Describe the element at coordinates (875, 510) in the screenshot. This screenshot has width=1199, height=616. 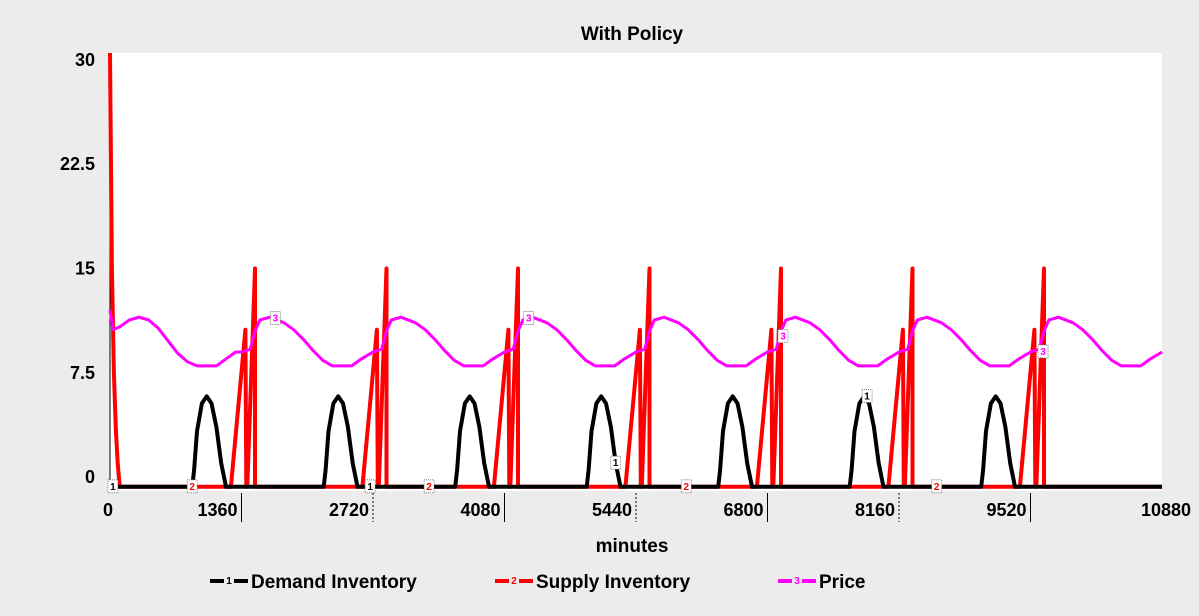
I see `x-tick-label: 8160` at that location.